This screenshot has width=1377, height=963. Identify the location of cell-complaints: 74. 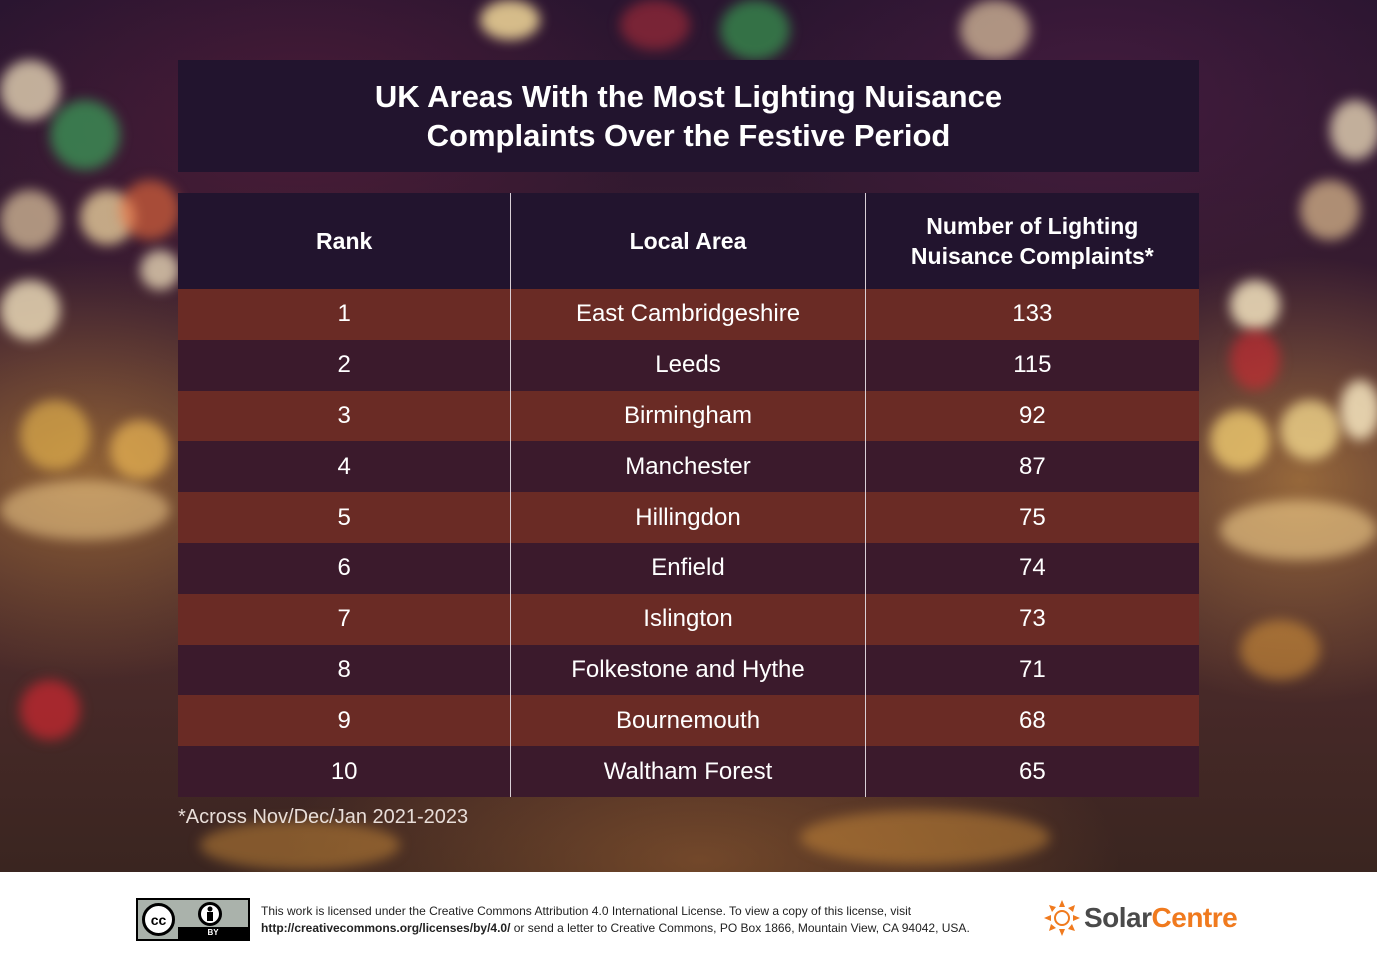
(1031, 568).